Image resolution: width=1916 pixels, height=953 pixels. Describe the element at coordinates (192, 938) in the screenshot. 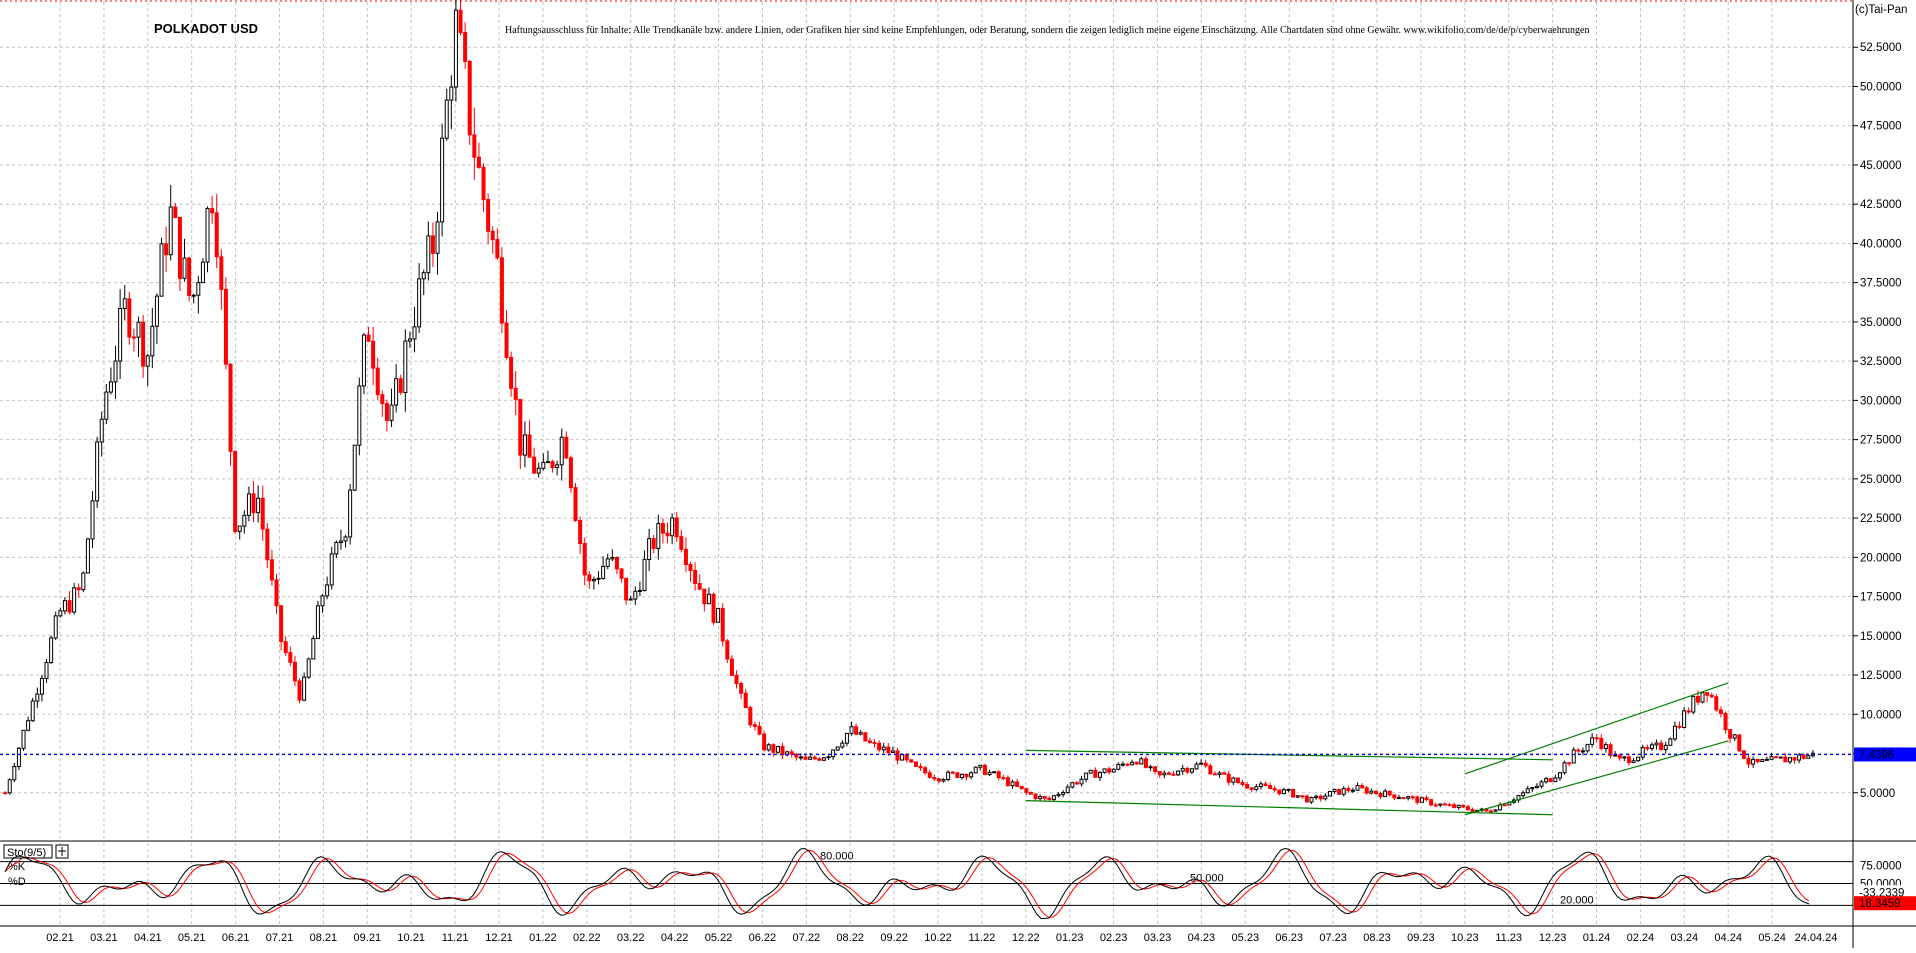

I see `x-tick-label: 05.21` at that location.